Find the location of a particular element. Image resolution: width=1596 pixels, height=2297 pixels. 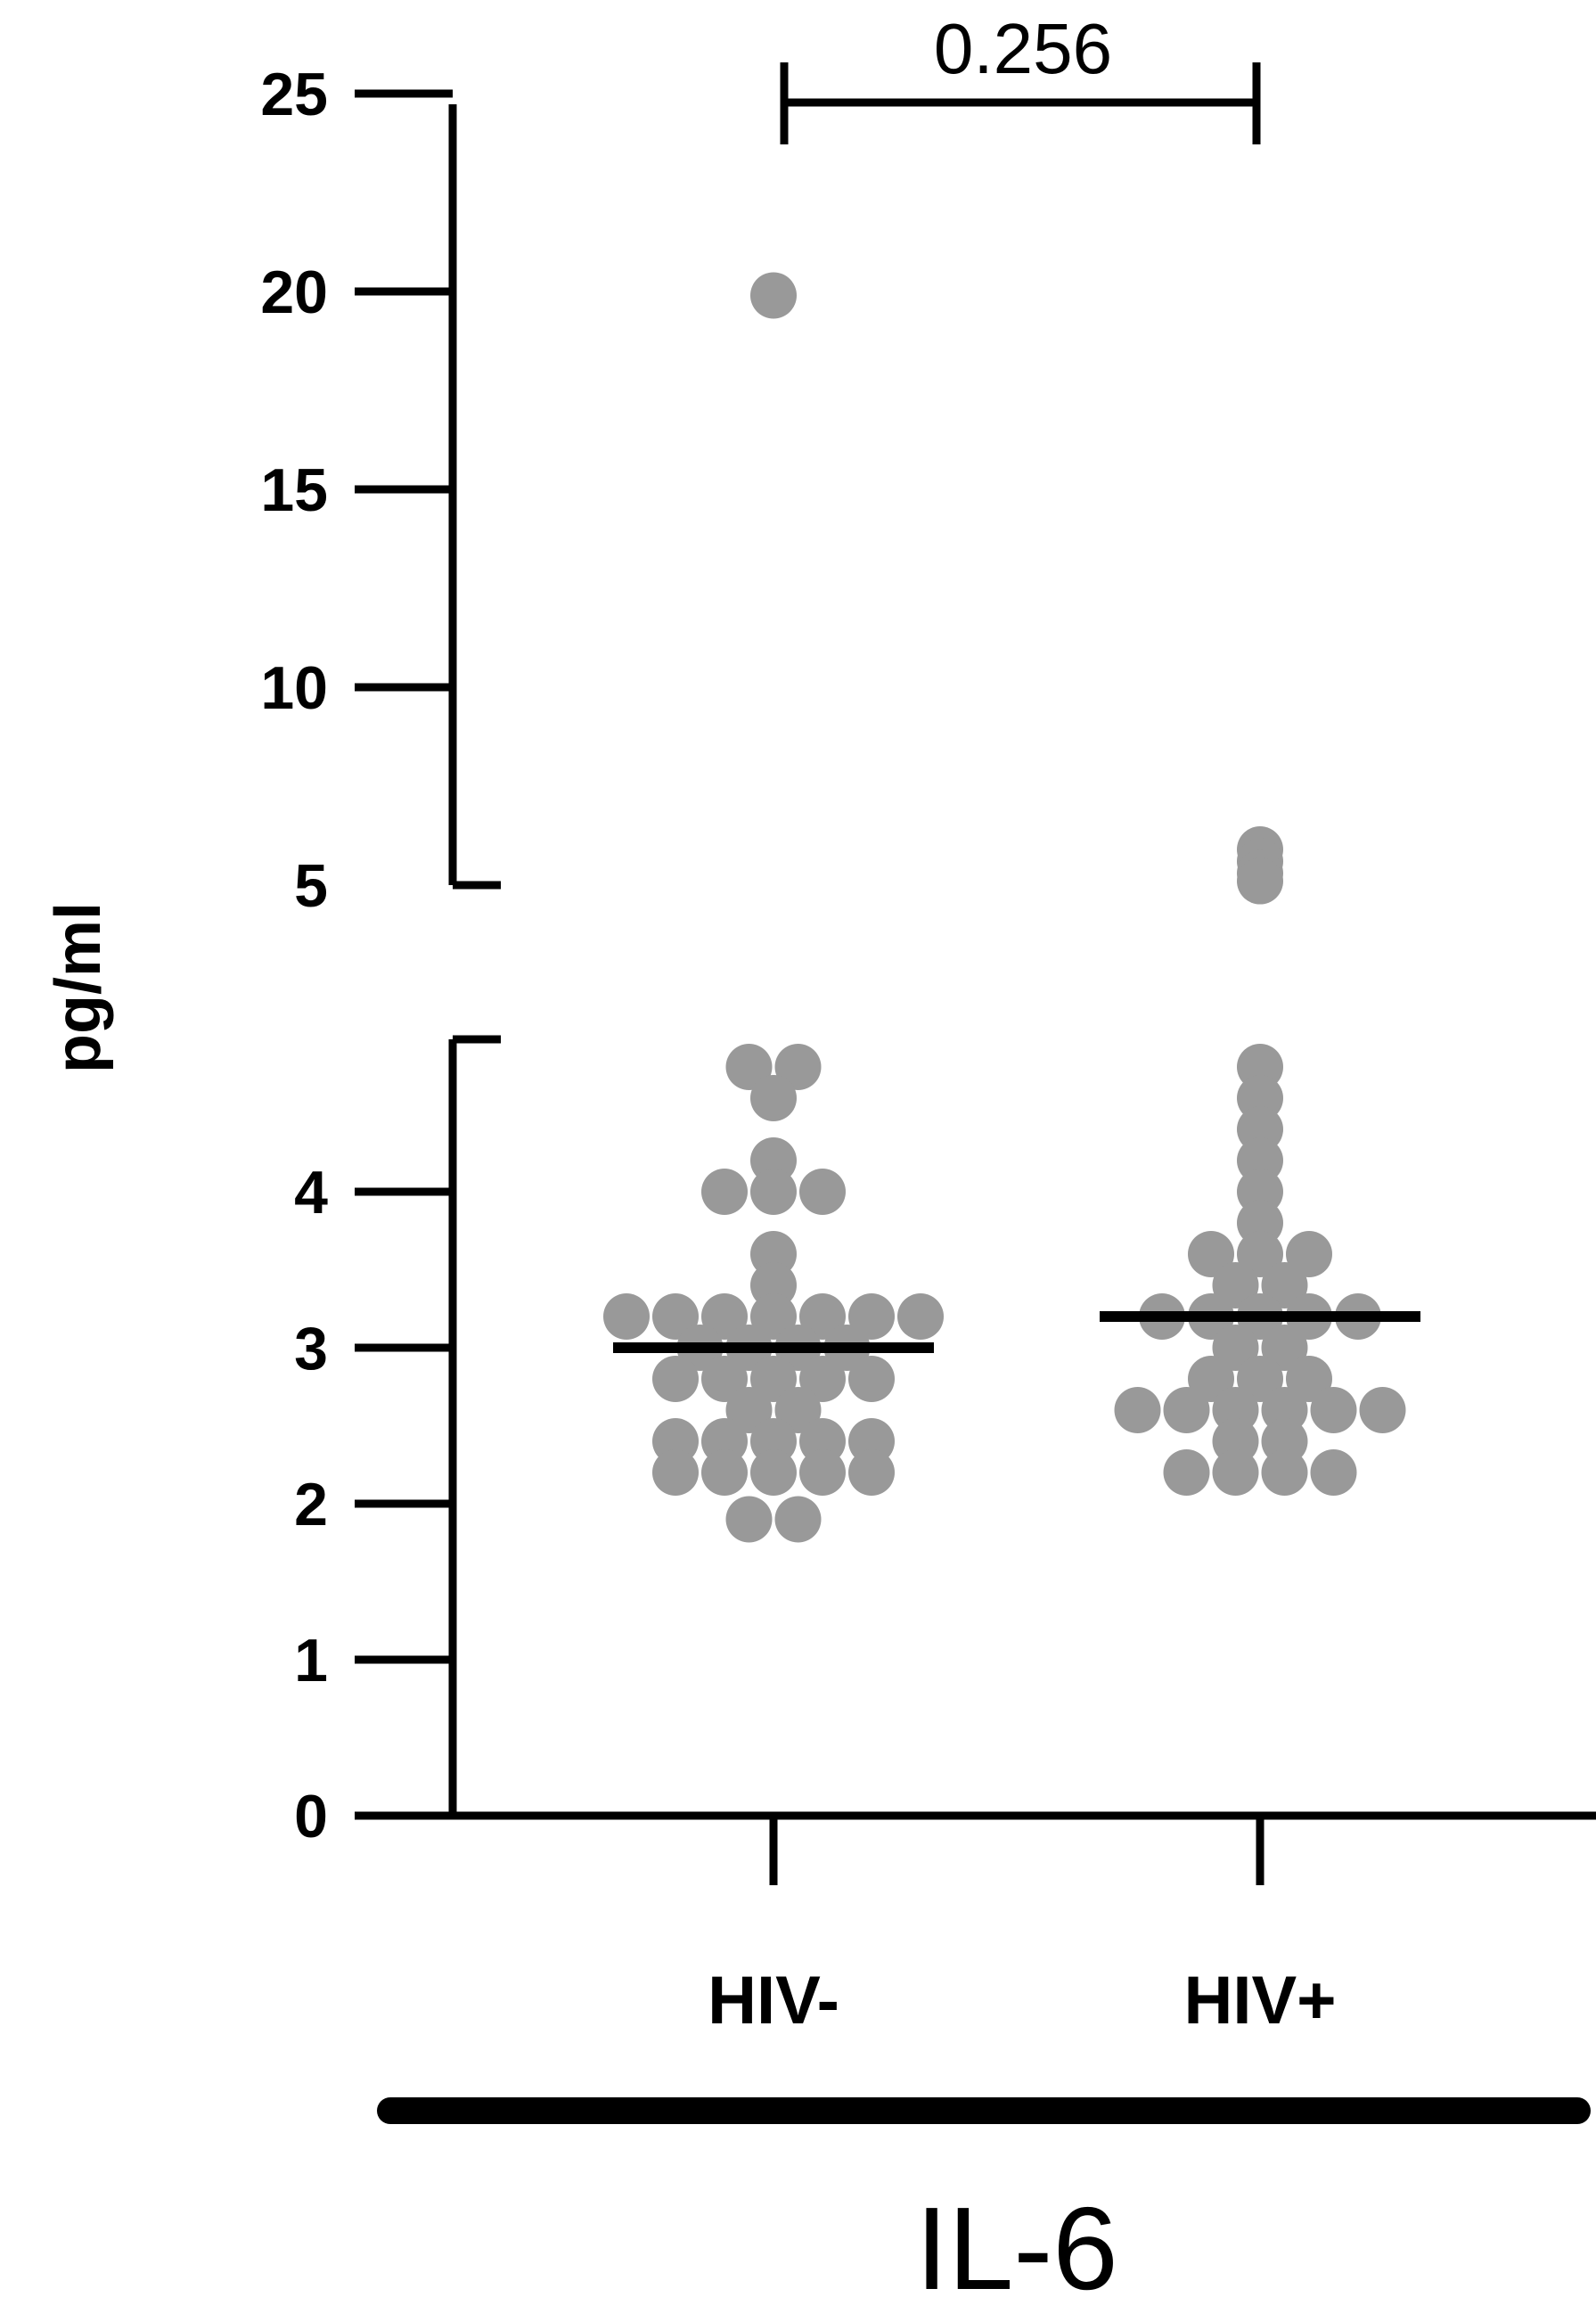

y-tick-5-label: 5 is located at coordinates (311, 886).